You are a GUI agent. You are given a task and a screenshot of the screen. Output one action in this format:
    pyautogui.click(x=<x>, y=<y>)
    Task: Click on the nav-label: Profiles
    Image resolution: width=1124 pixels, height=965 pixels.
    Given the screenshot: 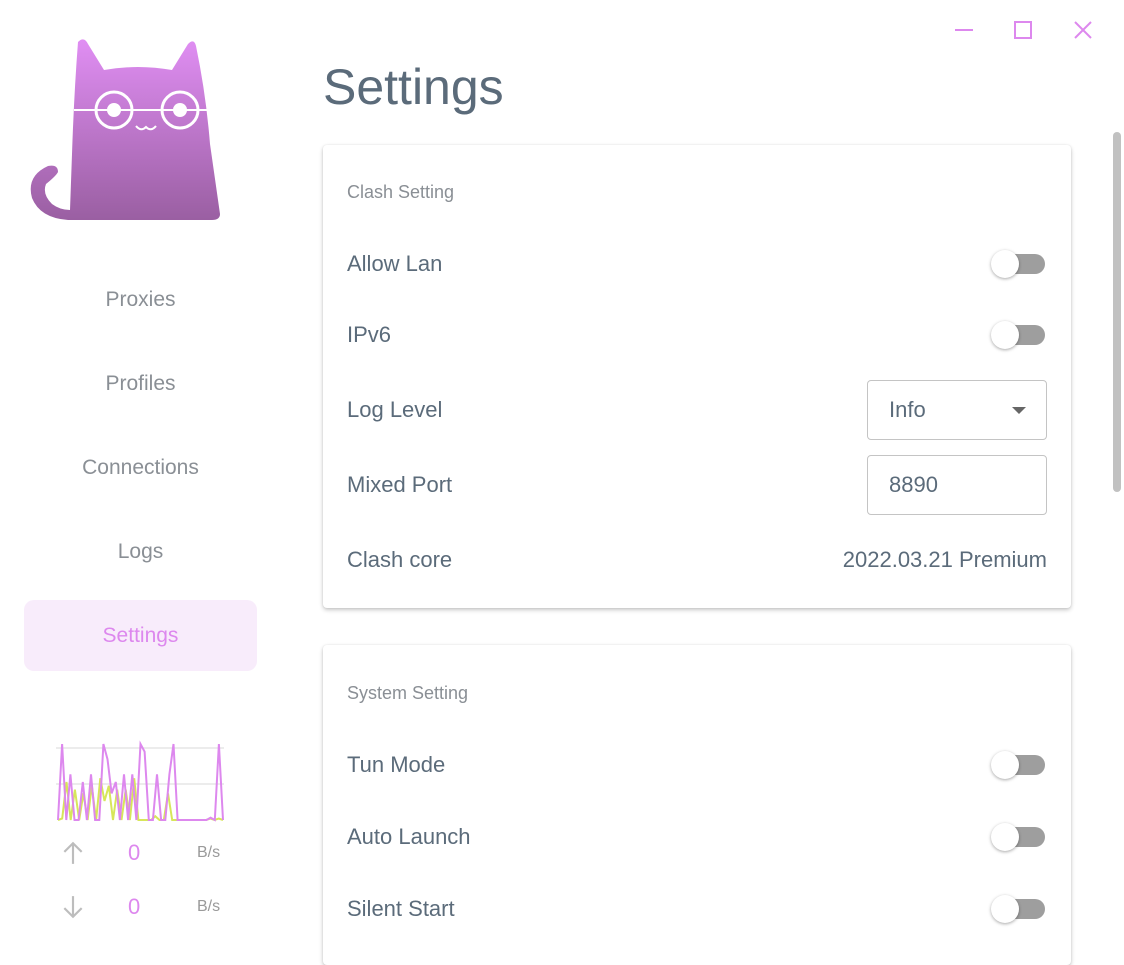 What is the action you would take?
    pyautogui.click(x=140, y=383)
    